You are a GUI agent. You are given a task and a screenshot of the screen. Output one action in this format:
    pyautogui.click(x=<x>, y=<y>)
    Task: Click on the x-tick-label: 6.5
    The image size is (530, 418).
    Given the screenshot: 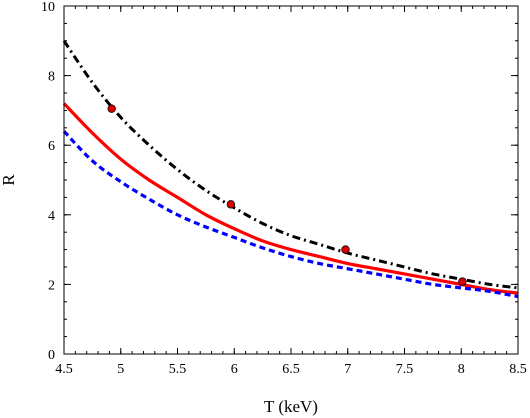 What is the action you would take?
    pyautogui.click(x=291, y=369)
    